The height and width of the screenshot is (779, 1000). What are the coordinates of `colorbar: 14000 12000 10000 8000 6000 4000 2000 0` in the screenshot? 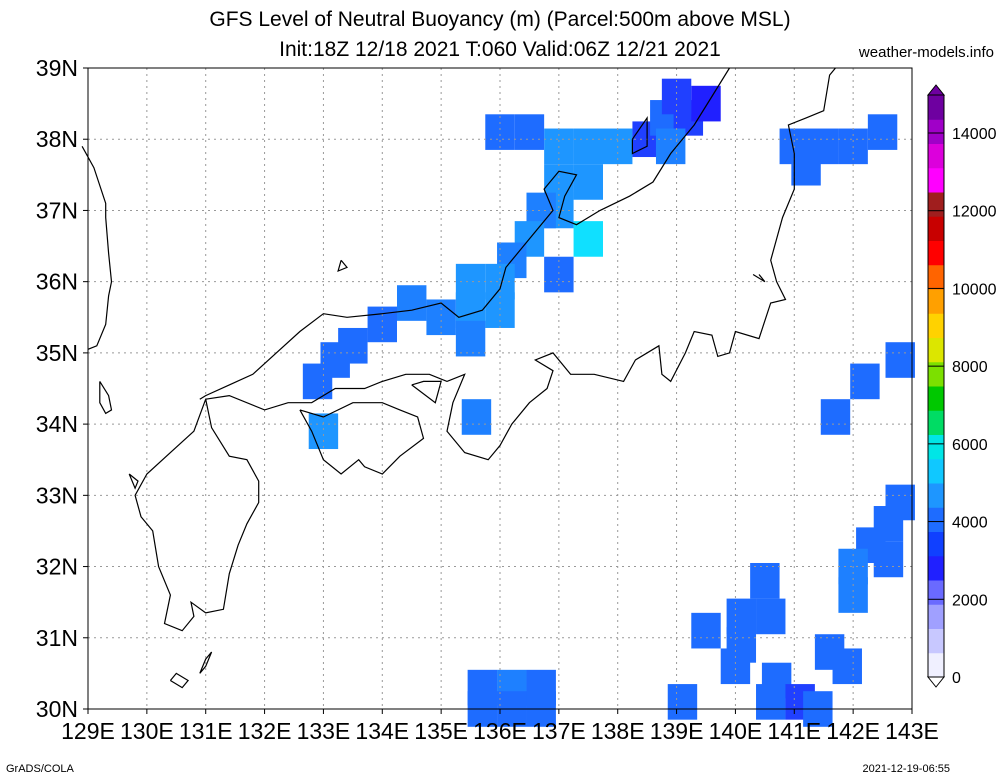 It's located at (961, 386).